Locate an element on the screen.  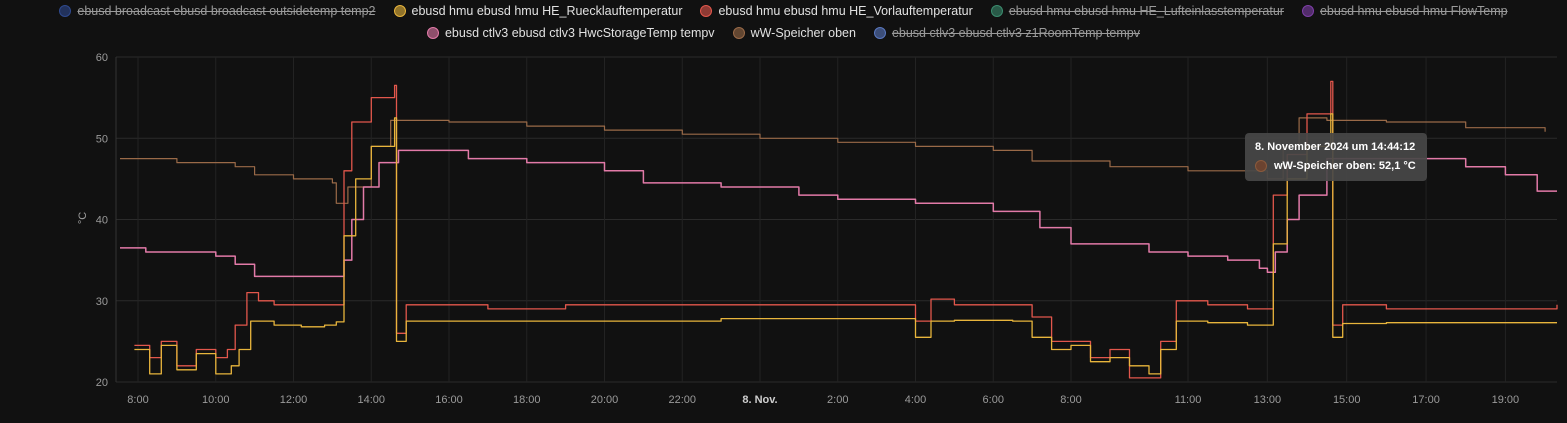
y-axis-label: °C is located at coordinates (83, 218).